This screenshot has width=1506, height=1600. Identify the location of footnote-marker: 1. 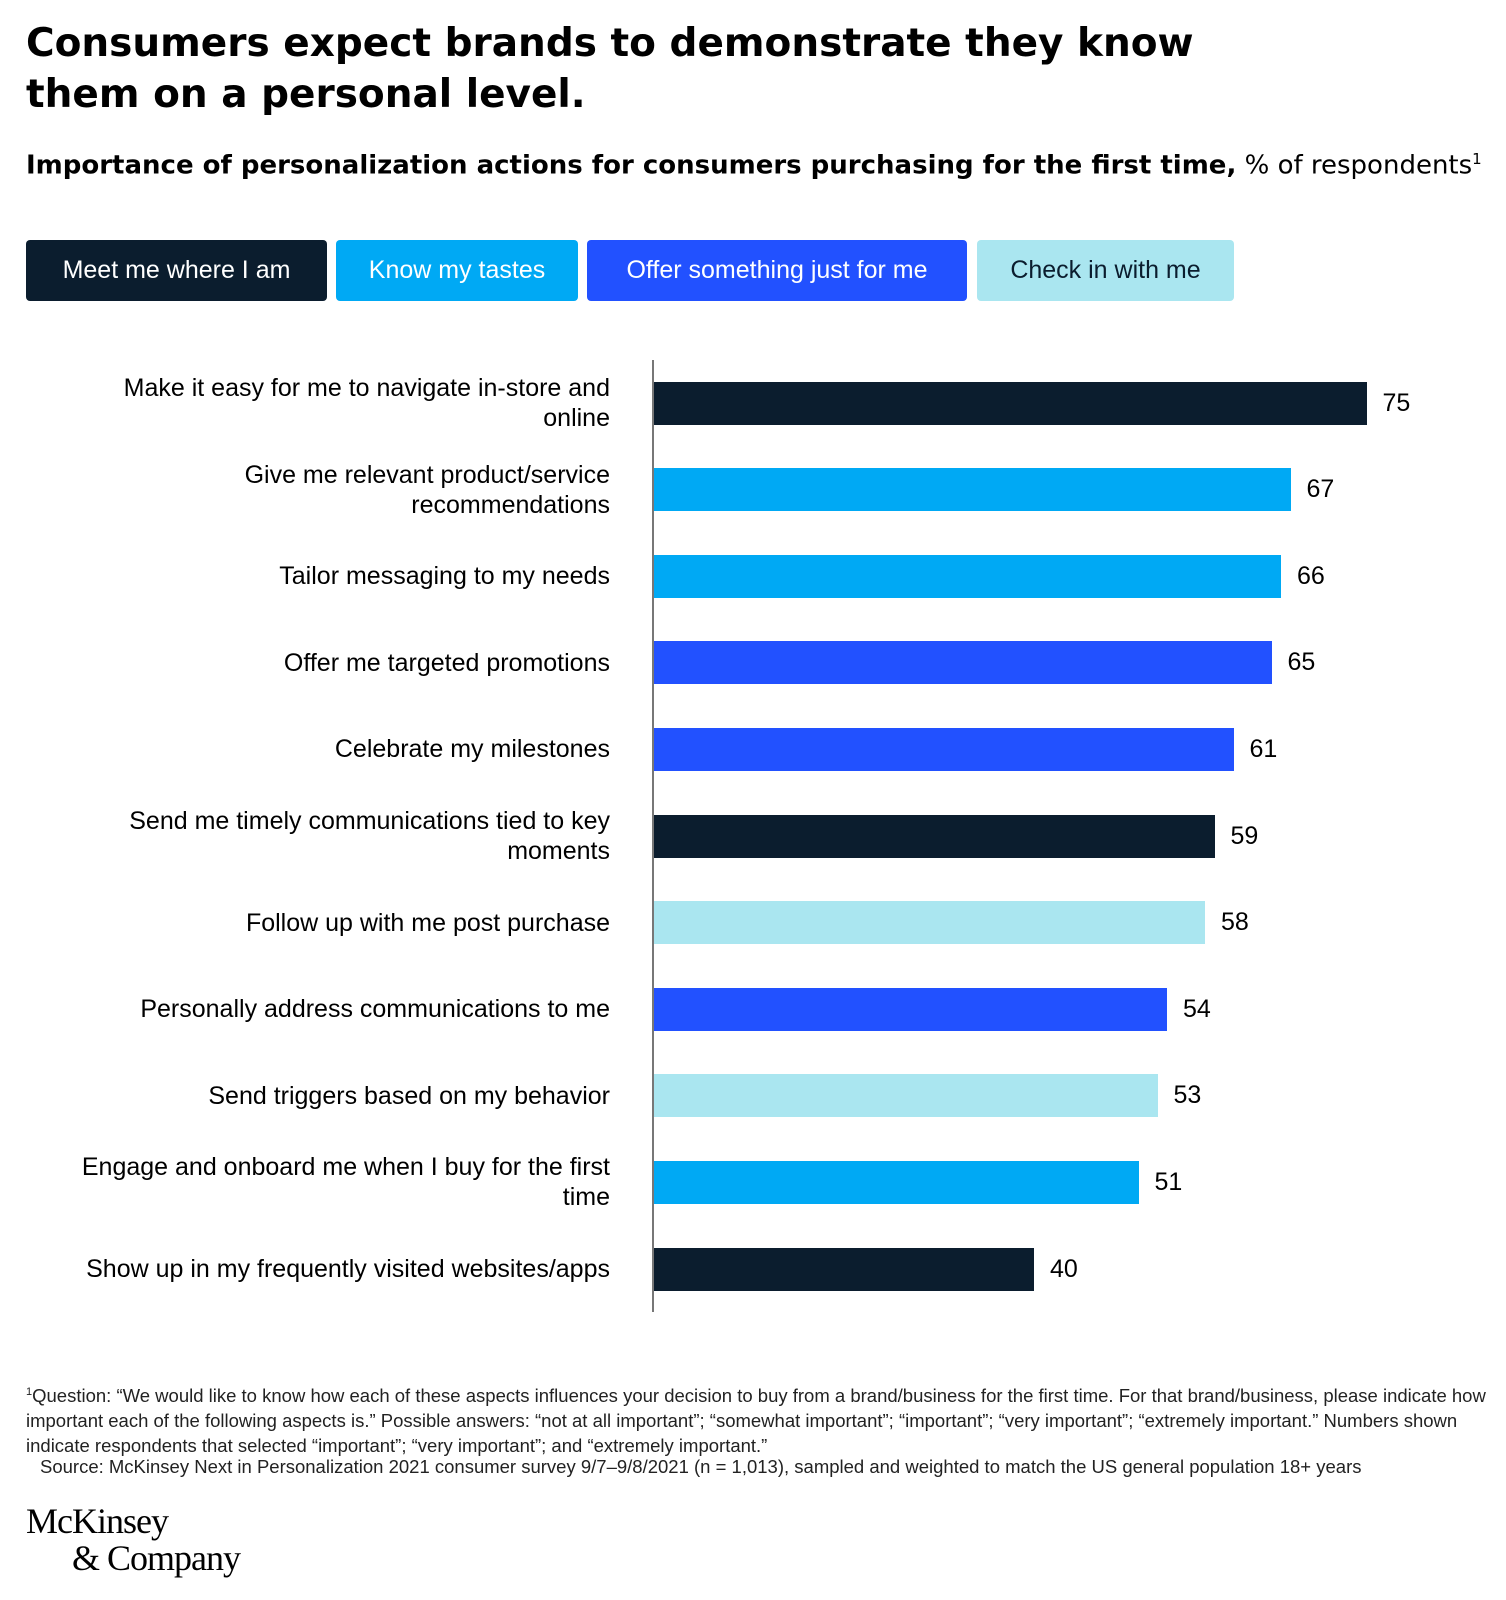
(29, 1392).